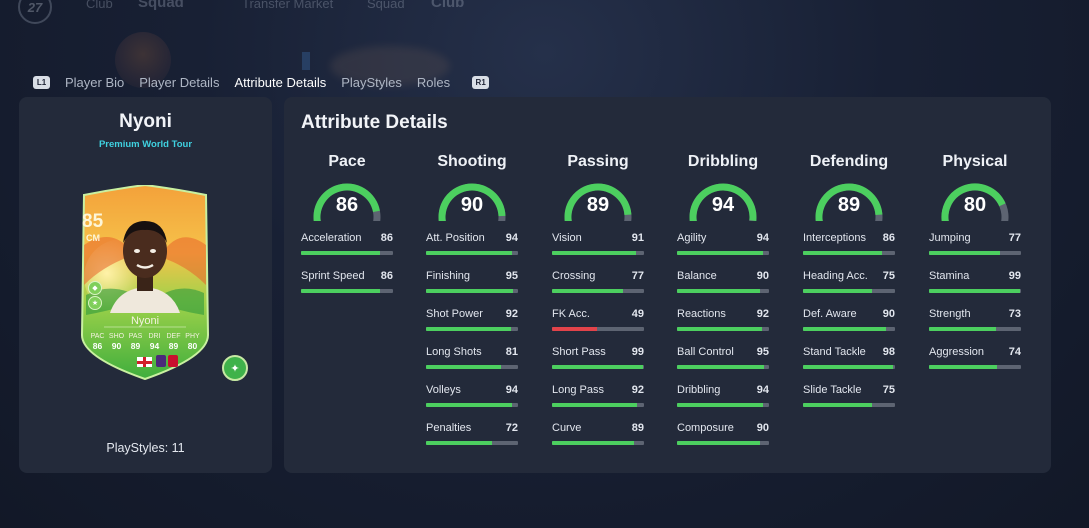 The width and height of the screenshot is (1089, 528). What do you see at coordinates (637, 238) in the screenshot?
I see `attribute-value: 91` at bounding box center [637, 238].